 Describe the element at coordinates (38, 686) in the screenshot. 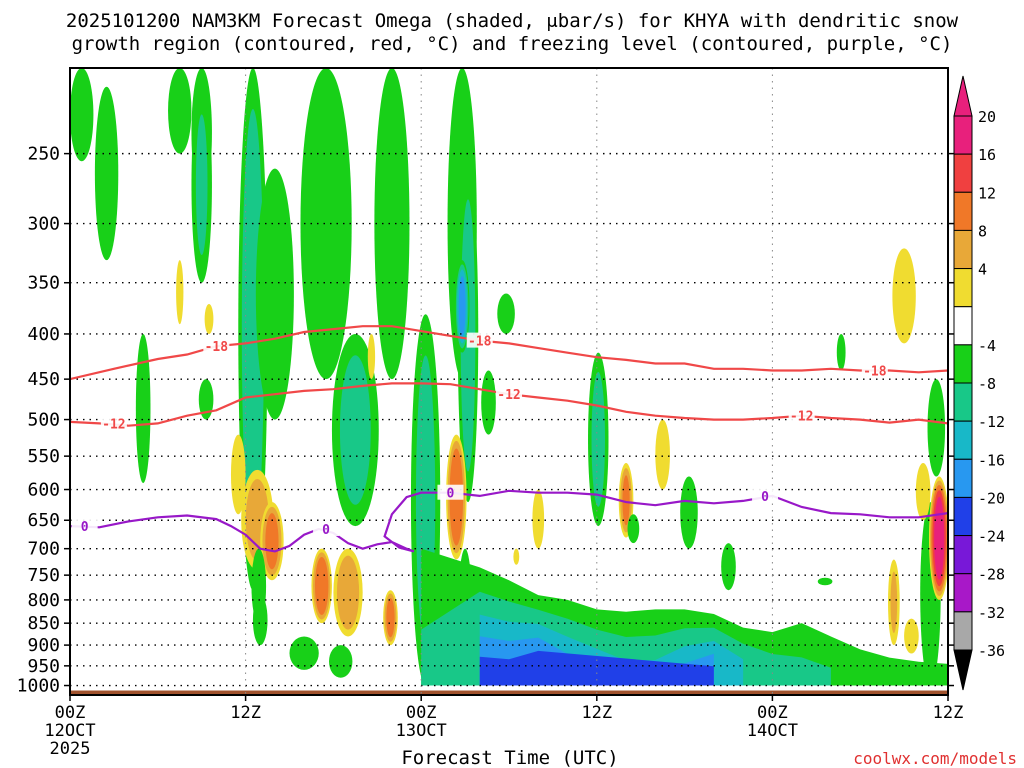

I see `y-tick-label: 1000` at that location.